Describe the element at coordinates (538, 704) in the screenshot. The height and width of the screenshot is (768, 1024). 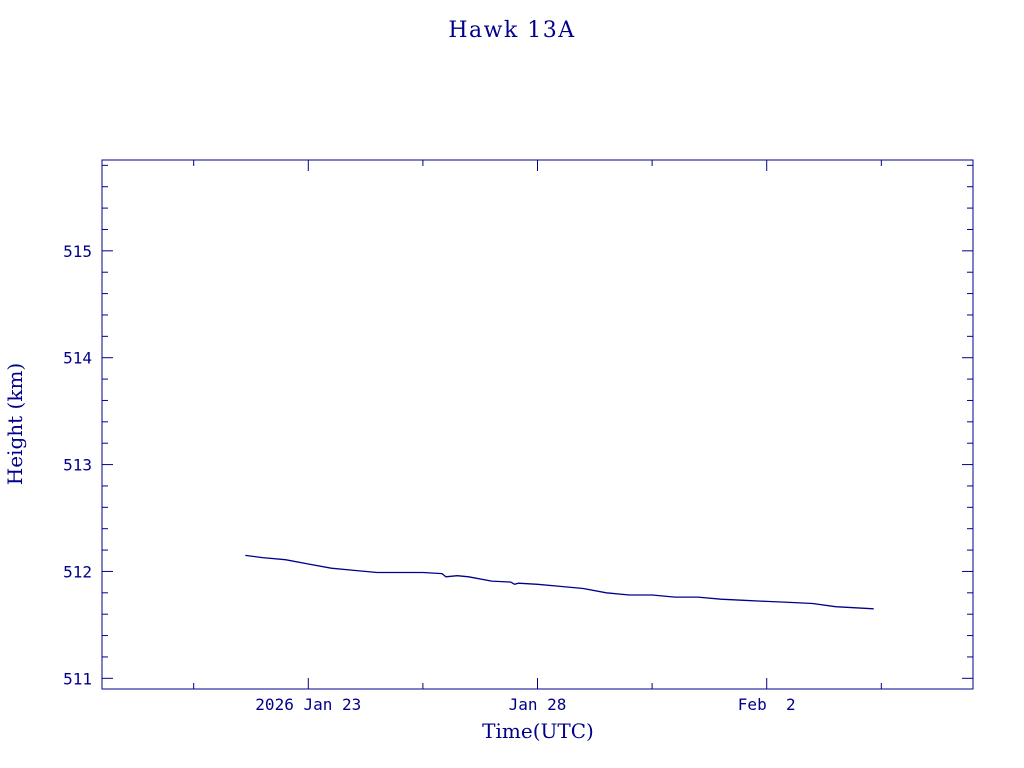
I see `x-tick-label: Jan 28` at that location.